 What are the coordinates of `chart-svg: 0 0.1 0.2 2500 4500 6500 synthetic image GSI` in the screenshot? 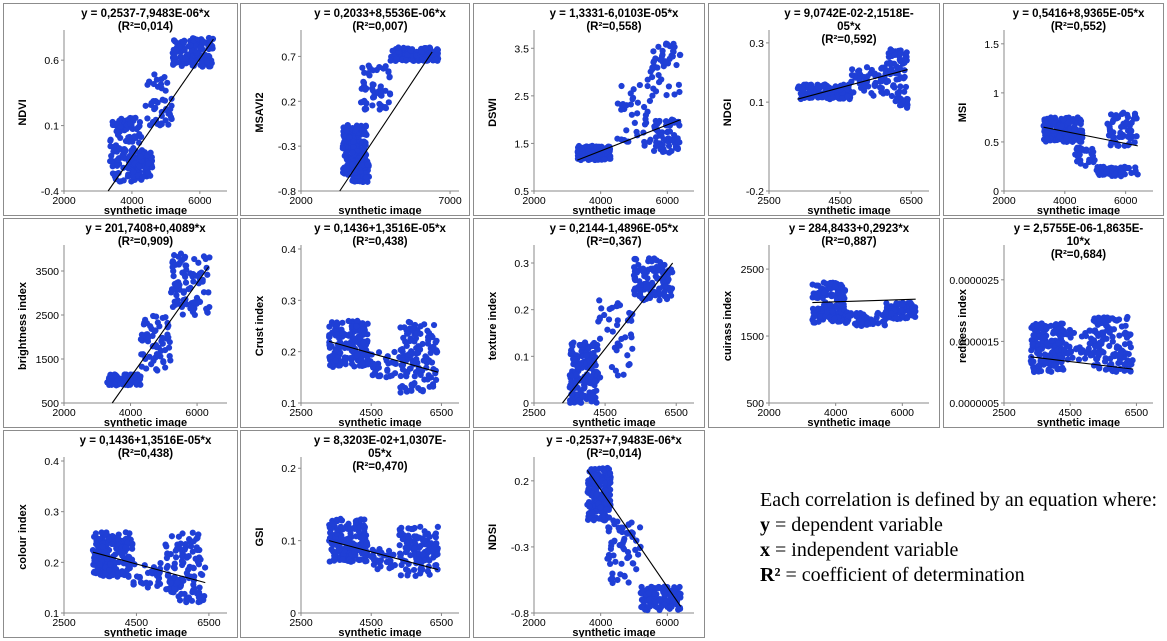 It's located at (356, 547).